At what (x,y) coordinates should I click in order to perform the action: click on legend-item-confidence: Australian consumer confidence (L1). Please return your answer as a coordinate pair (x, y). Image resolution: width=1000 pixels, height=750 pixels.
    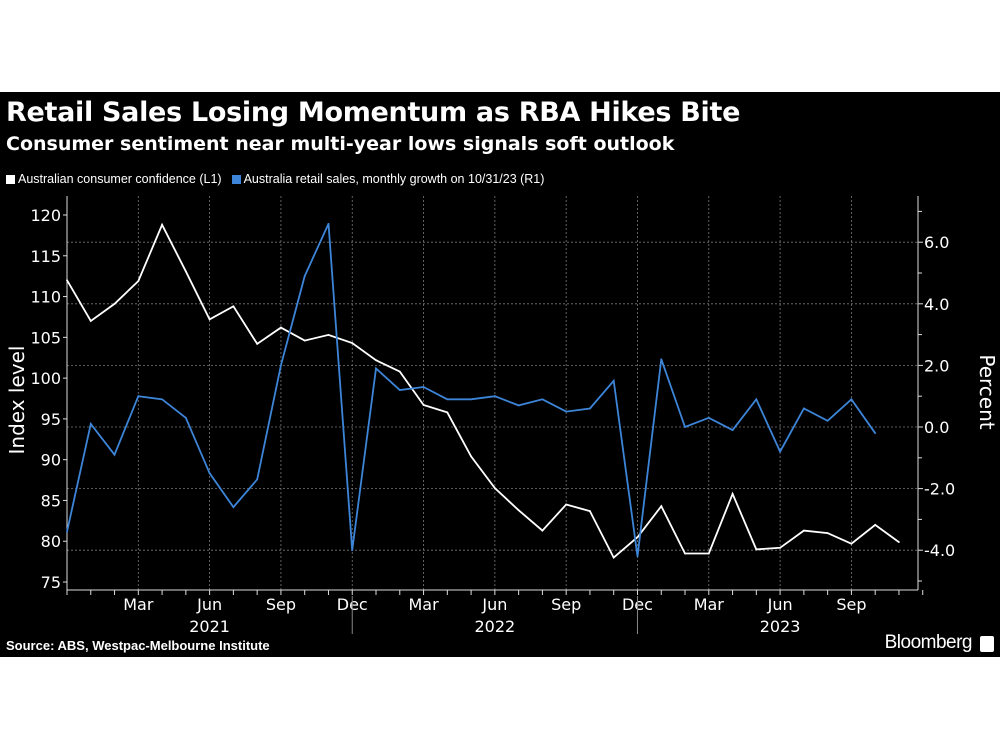
    Looking at the image, I should click on (114, 179).